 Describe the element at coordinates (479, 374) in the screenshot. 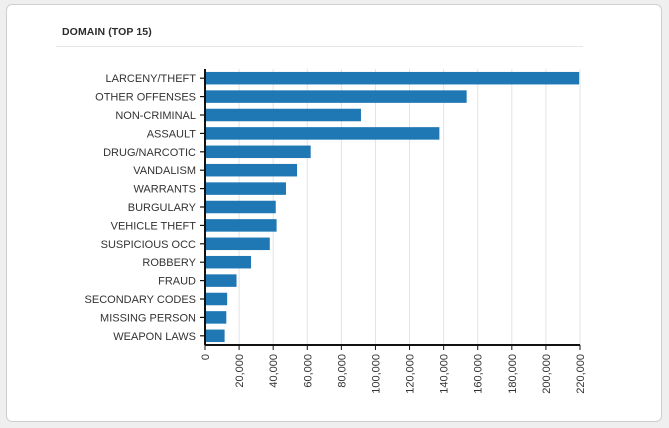

I see `x-tick-label: 160,000` at that location.